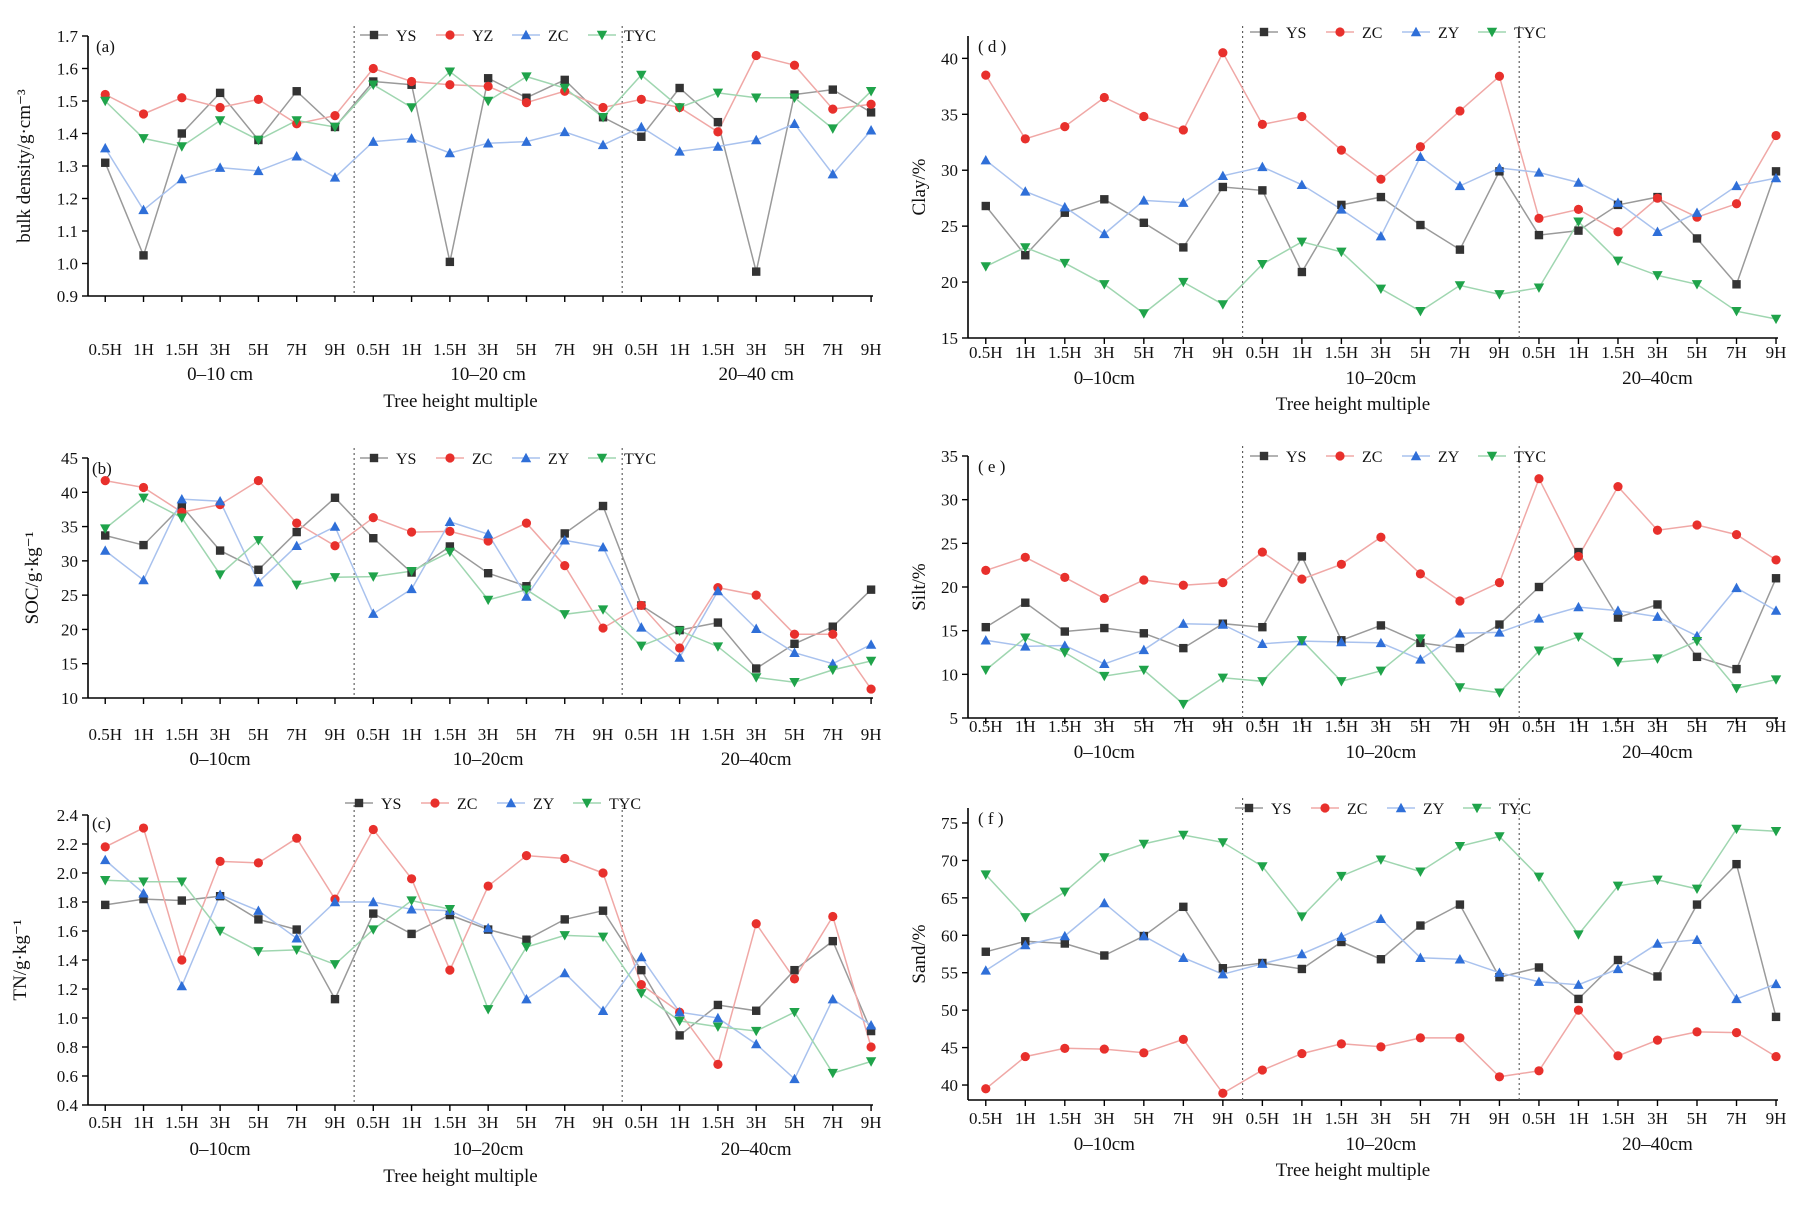 The width and height of the screenshot is (1812, 1208). Describe the element at coordinates (1420, 352) in the screenshot. I see `x-tick-label: 5H` at that location.